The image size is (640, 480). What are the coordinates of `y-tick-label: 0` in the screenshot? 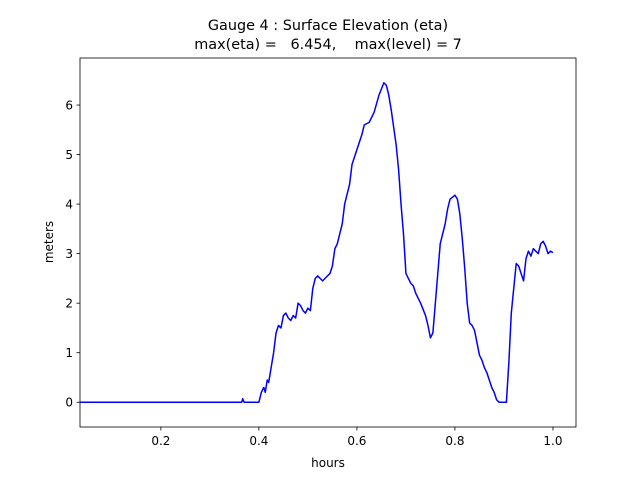 It's located at (69, 403).